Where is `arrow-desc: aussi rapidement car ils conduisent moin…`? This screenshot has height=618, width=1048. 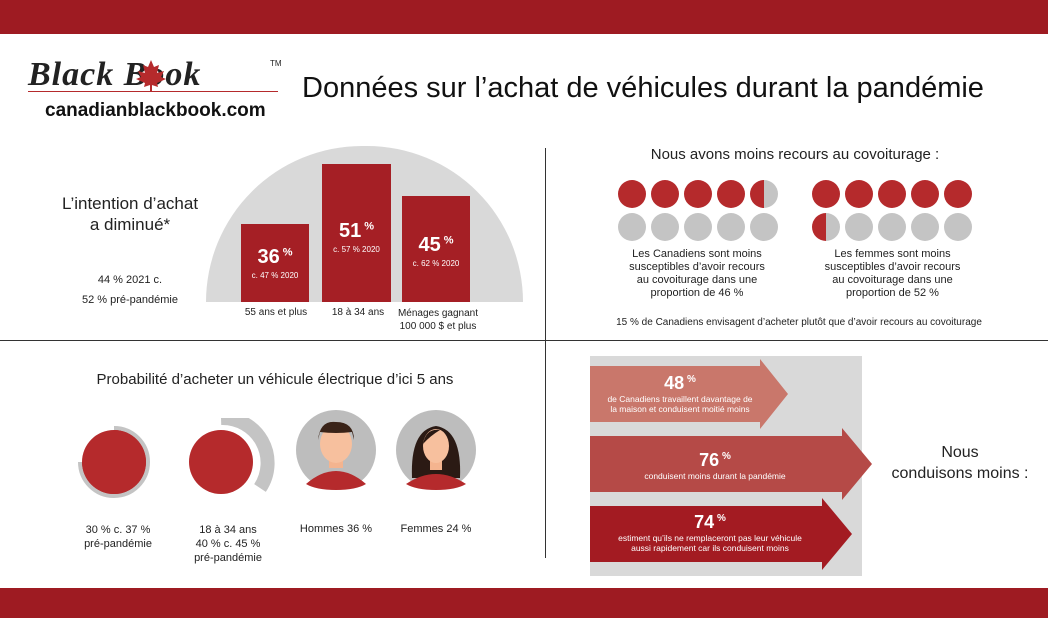 arrow-desc: aussi rapidement car ils conduisent moin… is located at coordinates (710, 548).